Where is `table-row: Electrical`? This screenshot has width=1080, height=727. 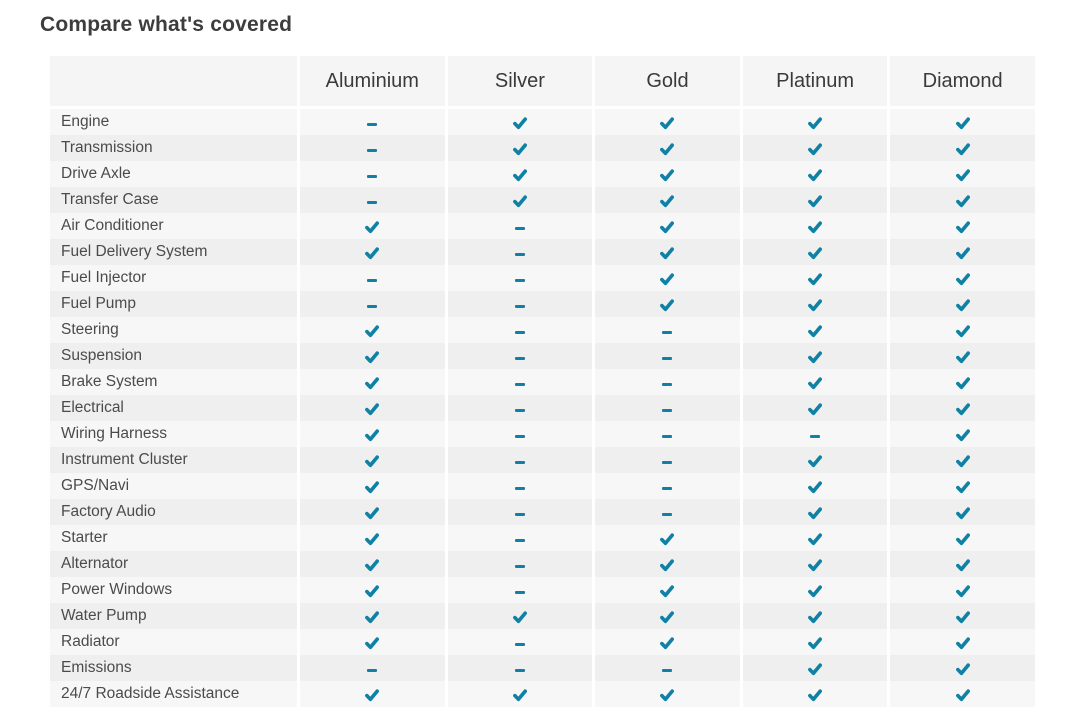 table-row: Electrical is located at coordinates (542, 408).